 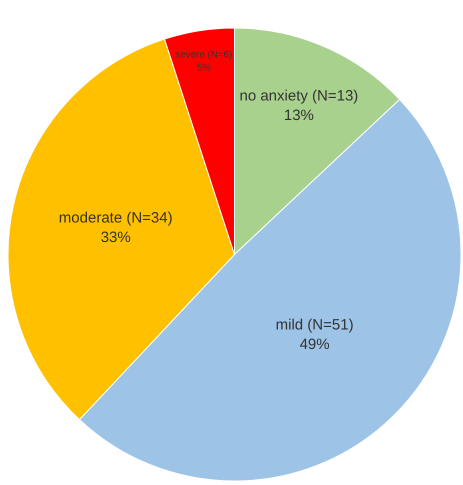 What do you see at coordinates (299, 115) in the screenshot?
I see `data-label: 13%` at bounding box center [299, 115].